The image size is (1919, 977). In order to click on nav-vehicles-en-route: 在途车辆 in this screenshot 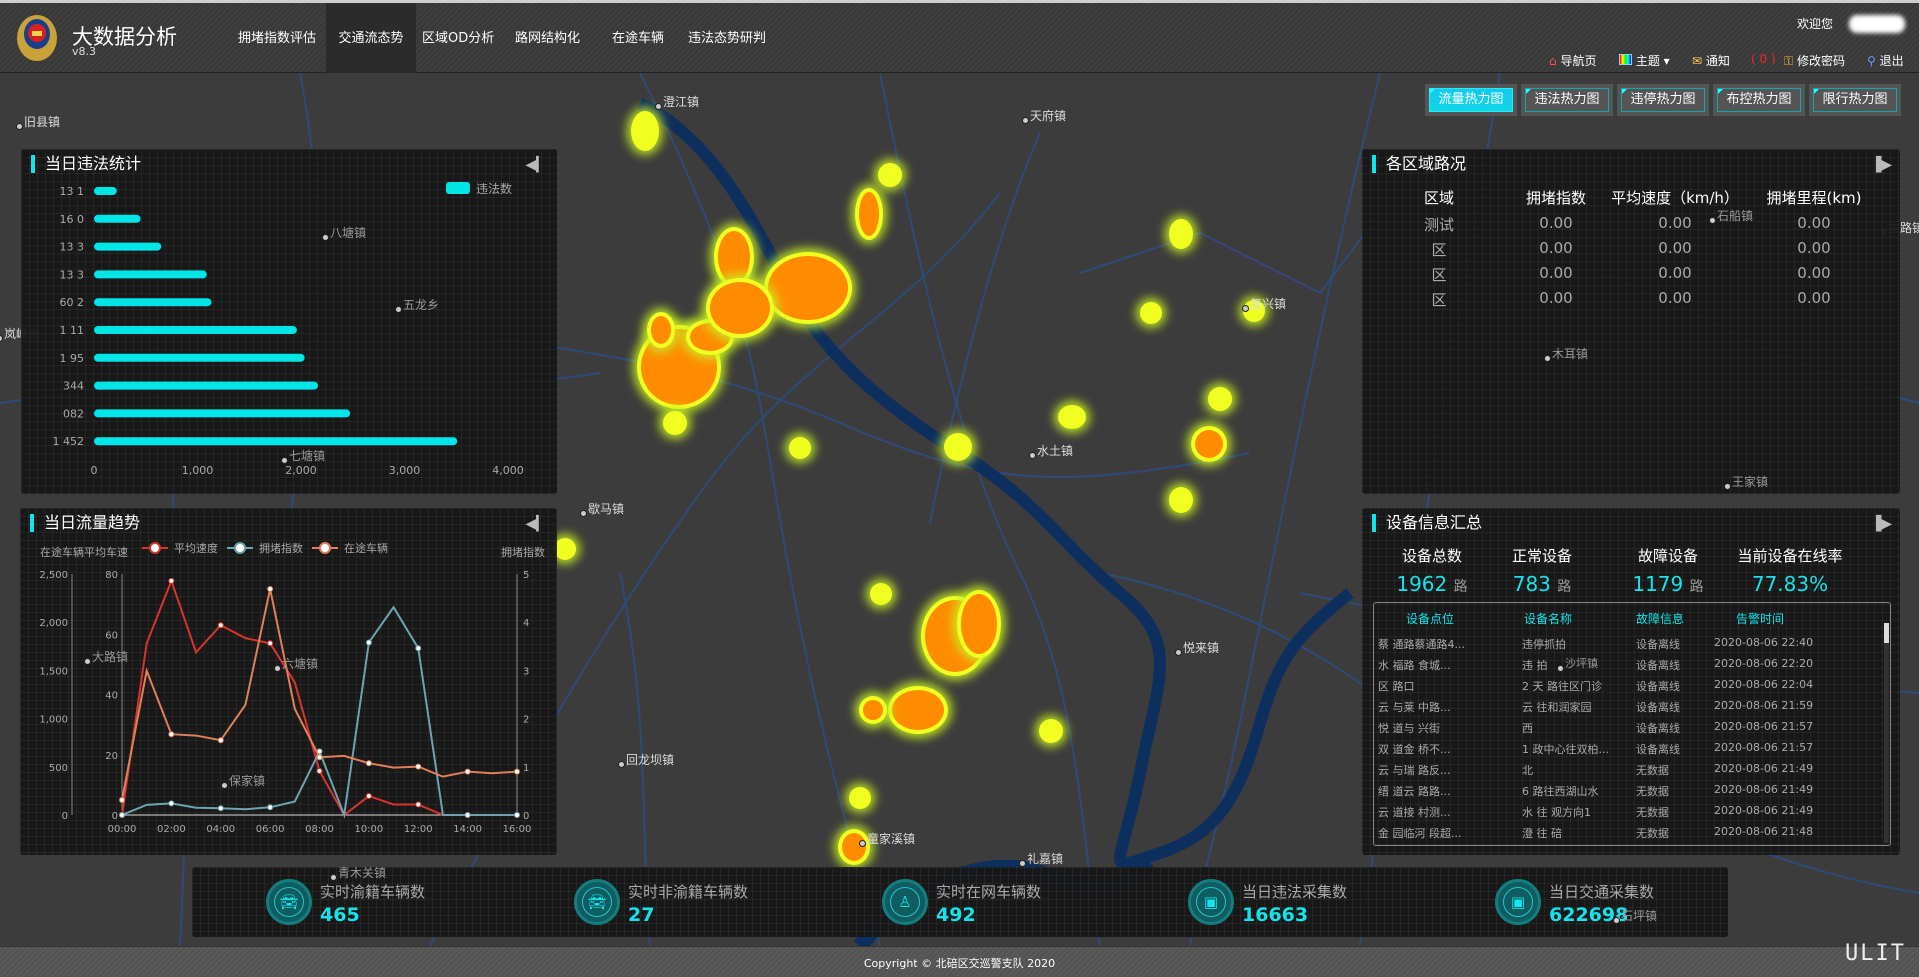, I will do `click(638, 38)`.